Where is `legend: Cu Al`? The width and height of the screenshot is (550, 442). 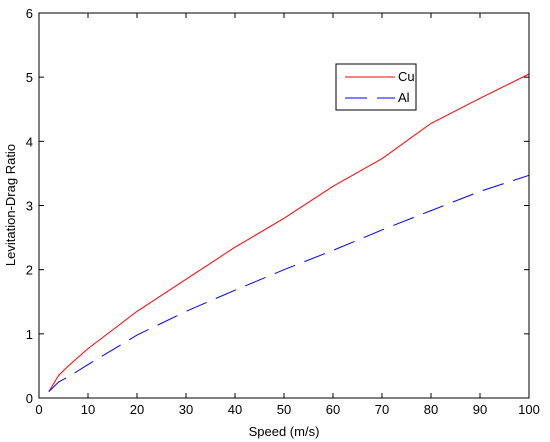 legend: Cu Al is located at coordinates (376, 87).